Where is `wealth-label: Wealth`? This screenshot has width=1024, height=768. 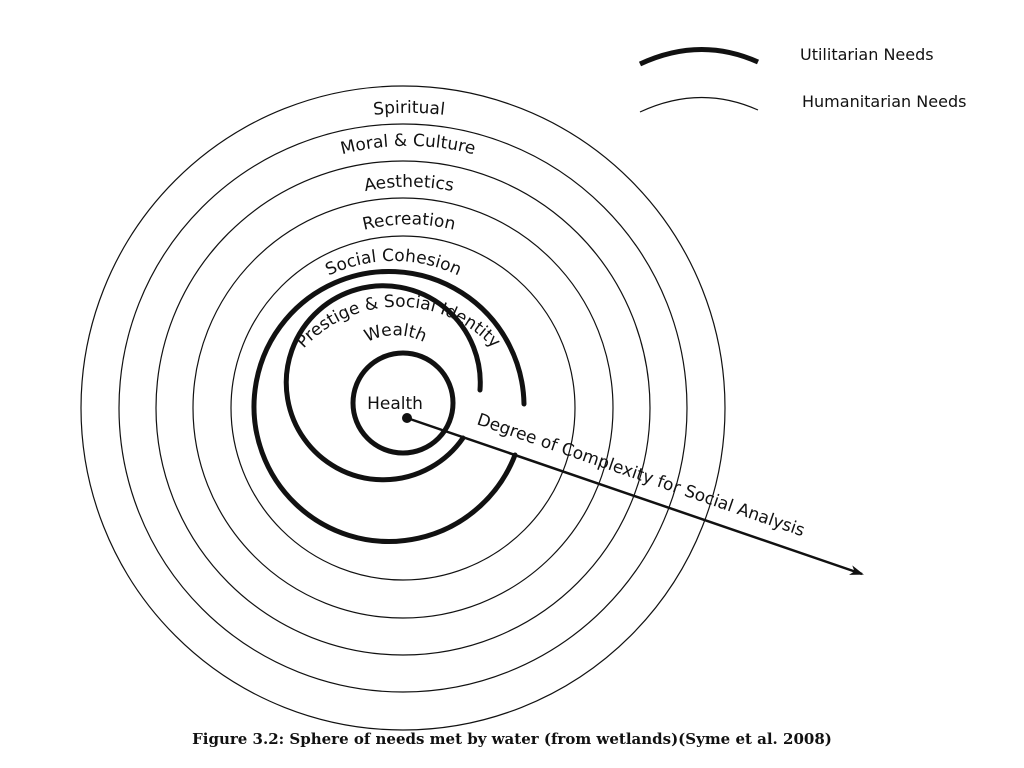
wealth-label: Wealth is located at coordinates (396, 333).